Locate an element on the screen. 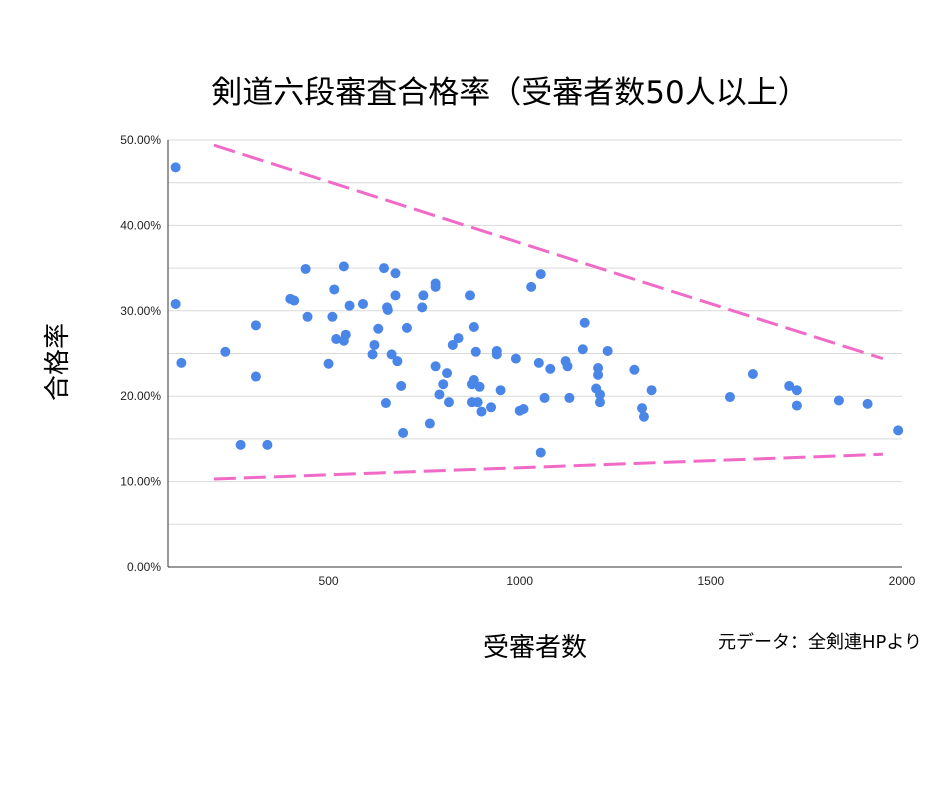  y-tick-label: 50.00% is located at coordinates (140, 140).